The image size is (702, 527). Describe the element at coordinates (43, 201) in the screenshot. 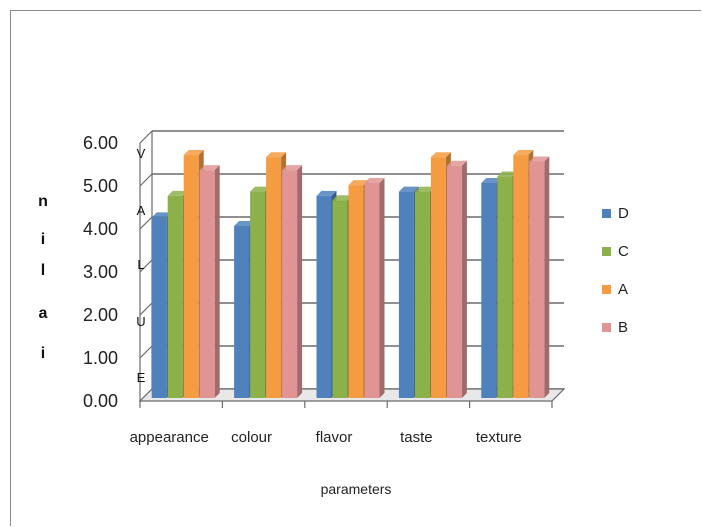

I see `y-label-letter: n` at that location.